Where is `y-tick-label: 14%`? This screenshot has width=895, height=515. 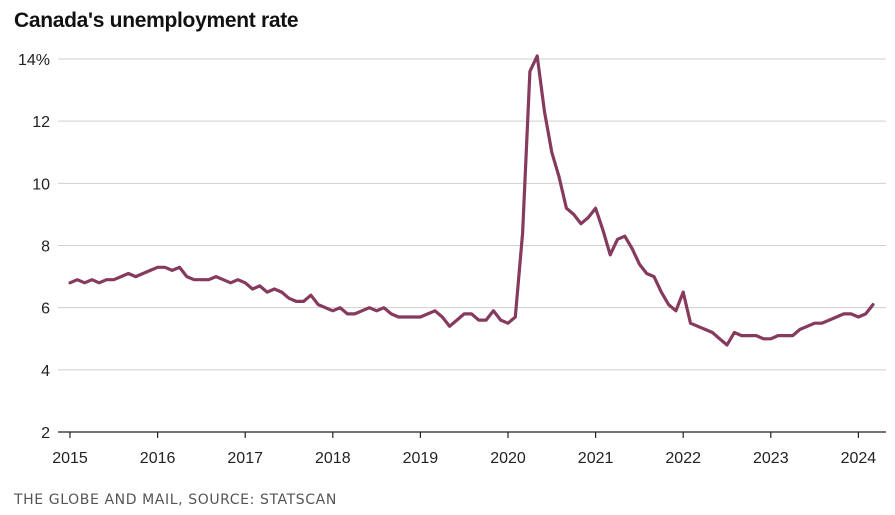
y-tick-label: 14% is located at coordinates (34, 60).